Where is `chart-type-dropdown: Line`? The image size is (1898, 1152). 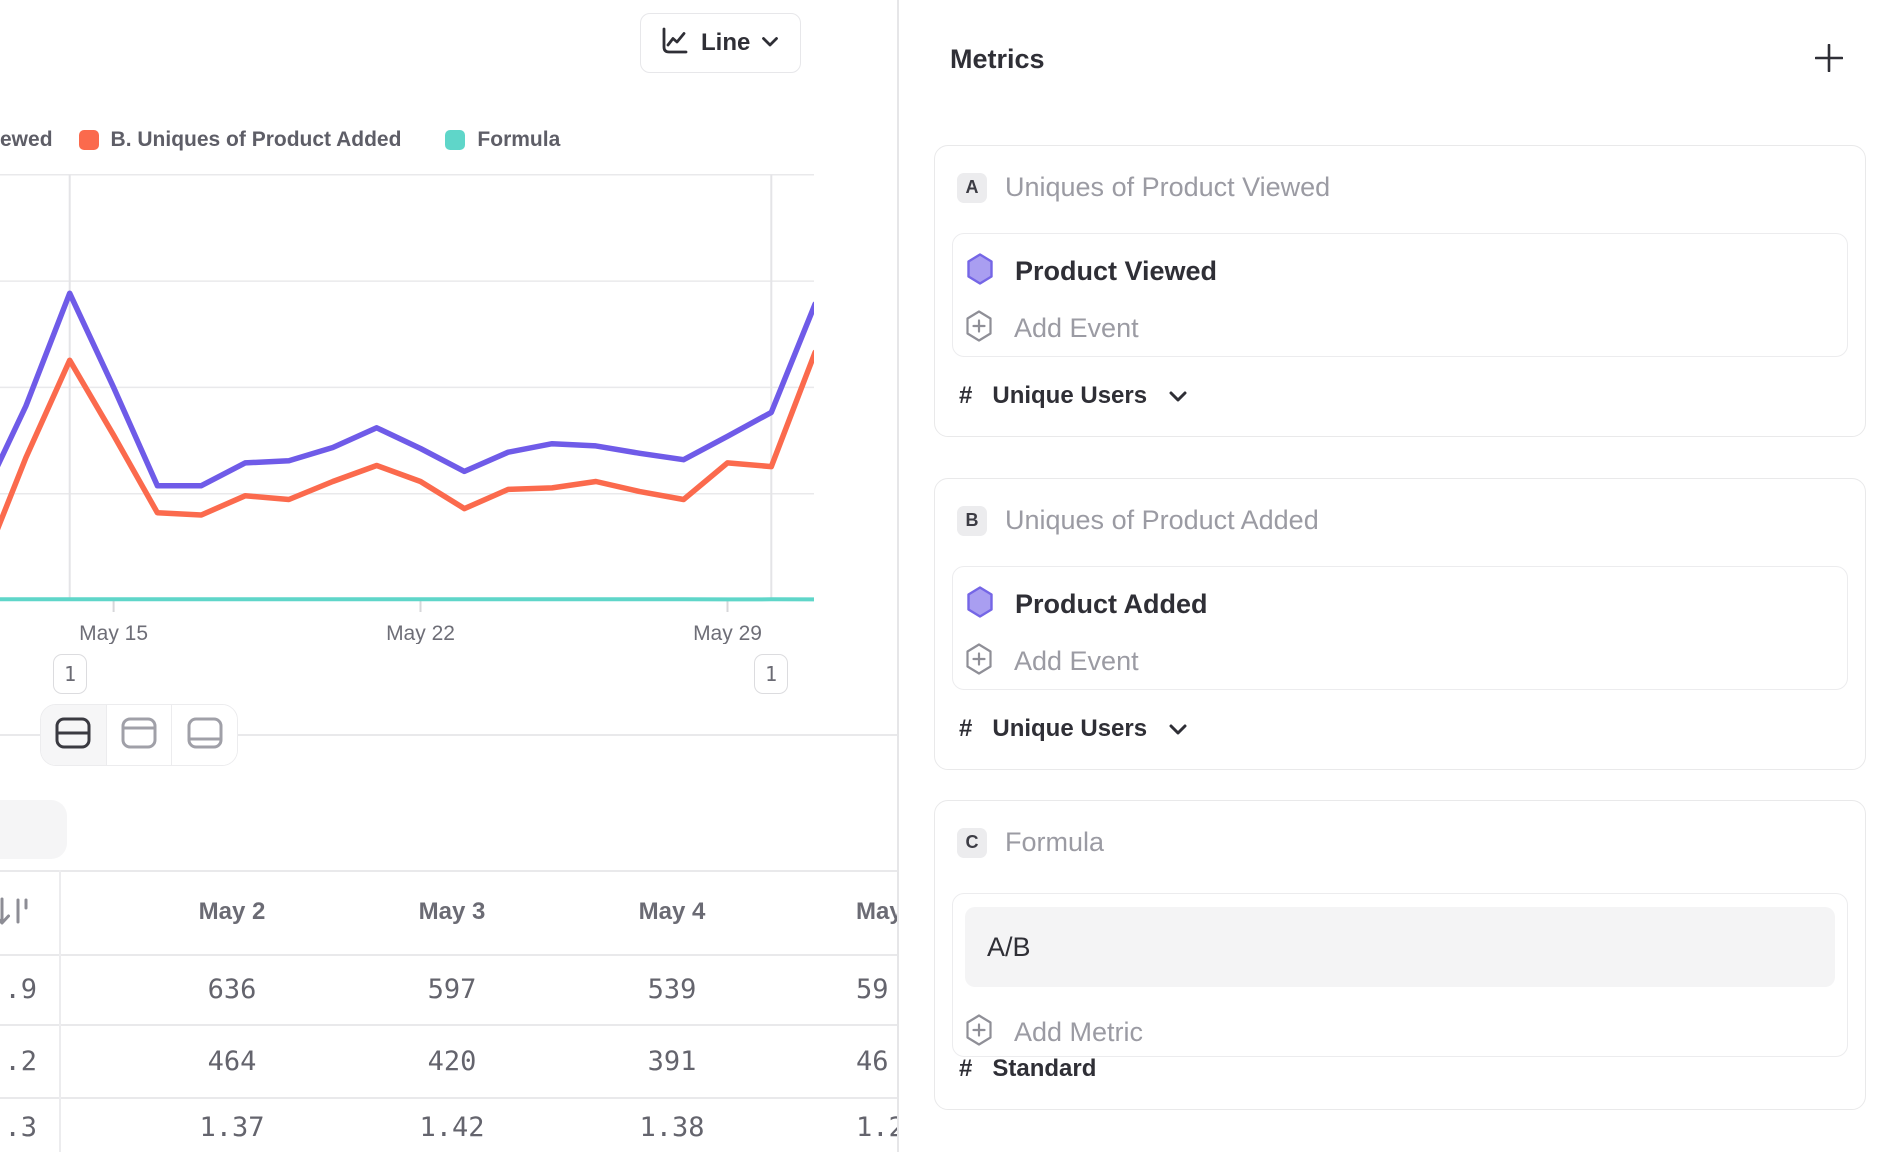 chart-type-dropdown: Line is located at coordinates (721, 43).